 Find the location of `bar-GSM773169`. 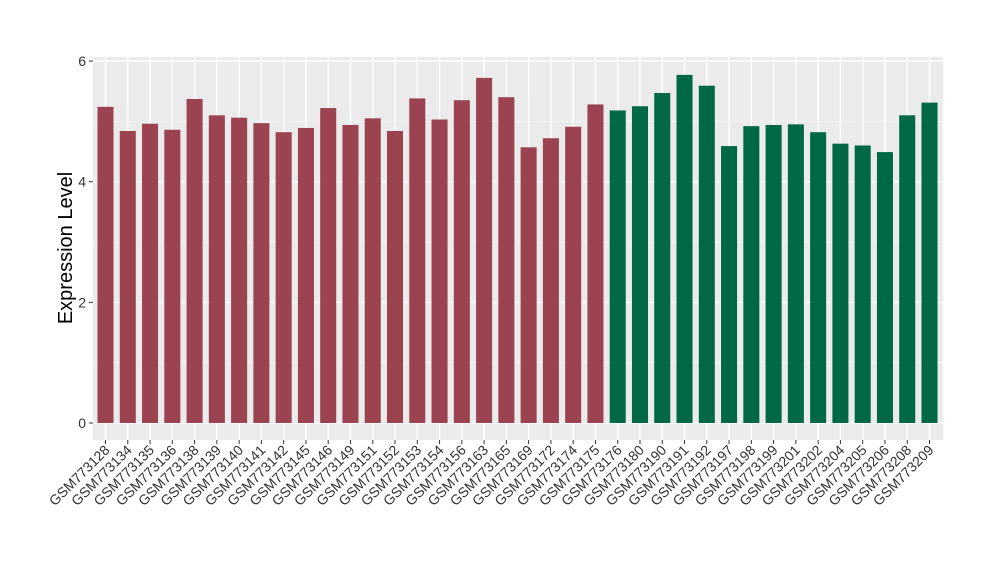

bar-GSM773169 is located at coordinates (528, 285).